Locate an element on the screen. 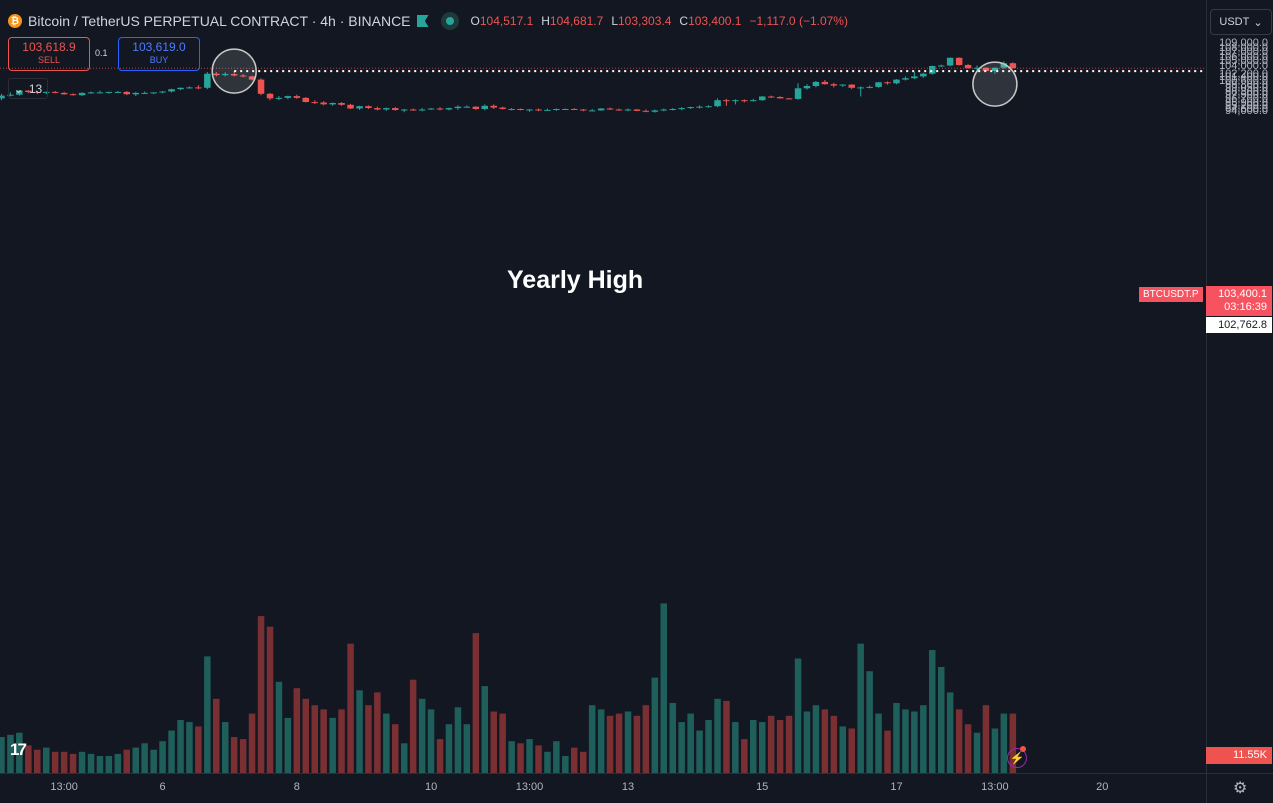 Image resolution: width=1273 pixels, height=803 pixels. market-status-icon is located at coordinates (449, 21).